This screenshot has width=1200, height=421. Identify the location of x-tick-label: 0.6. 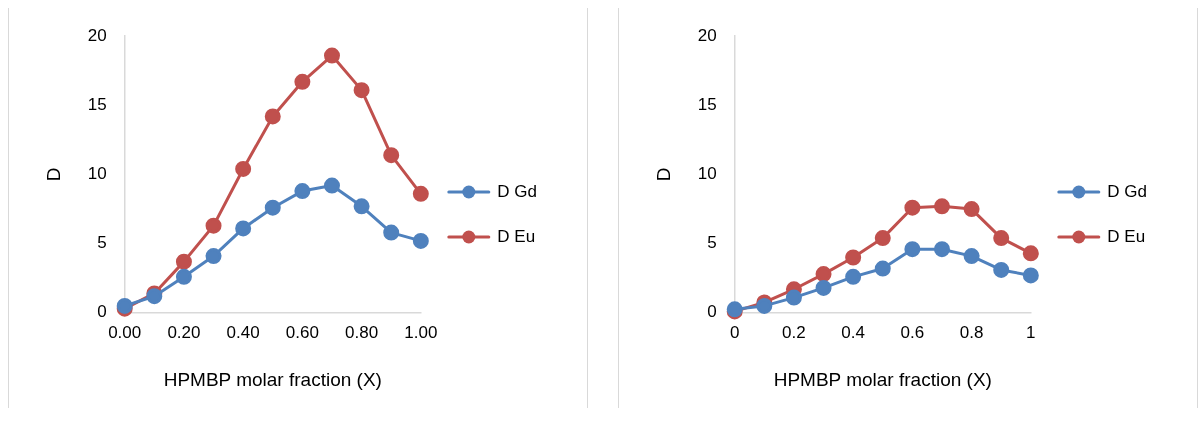
(912, 332).